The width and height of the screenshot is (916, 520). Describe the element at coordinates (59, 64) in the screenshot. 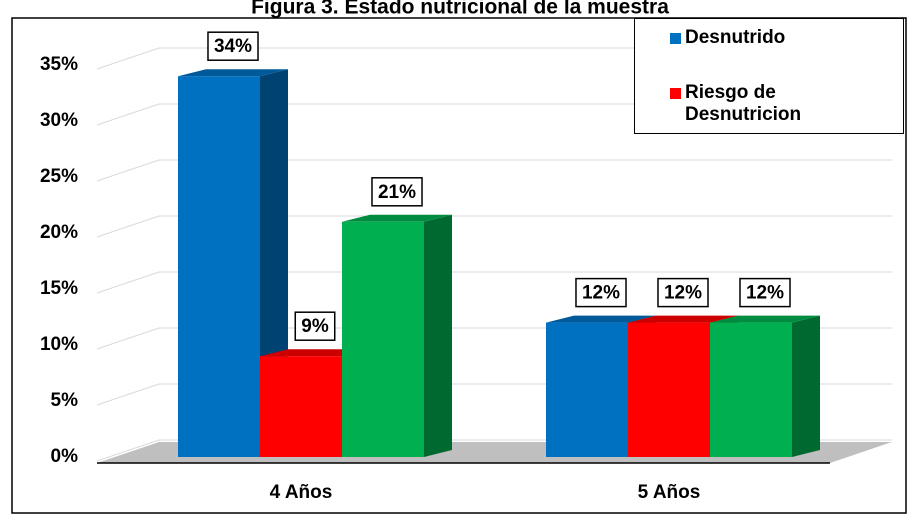

I see `y-tick-label: 35%` at that location.